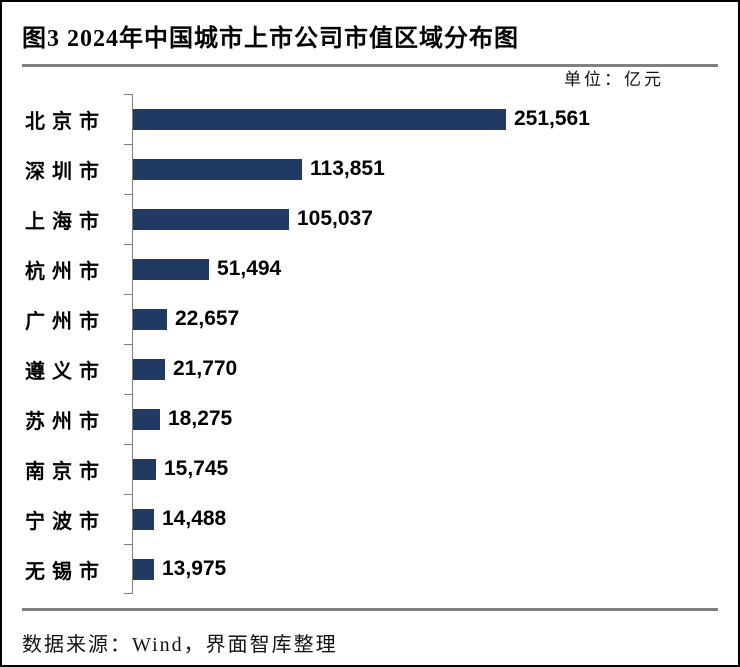  Describe the element at coordinates (614, 79) in the screenshot. I see `unit-label: 单位：亿元` at that location.